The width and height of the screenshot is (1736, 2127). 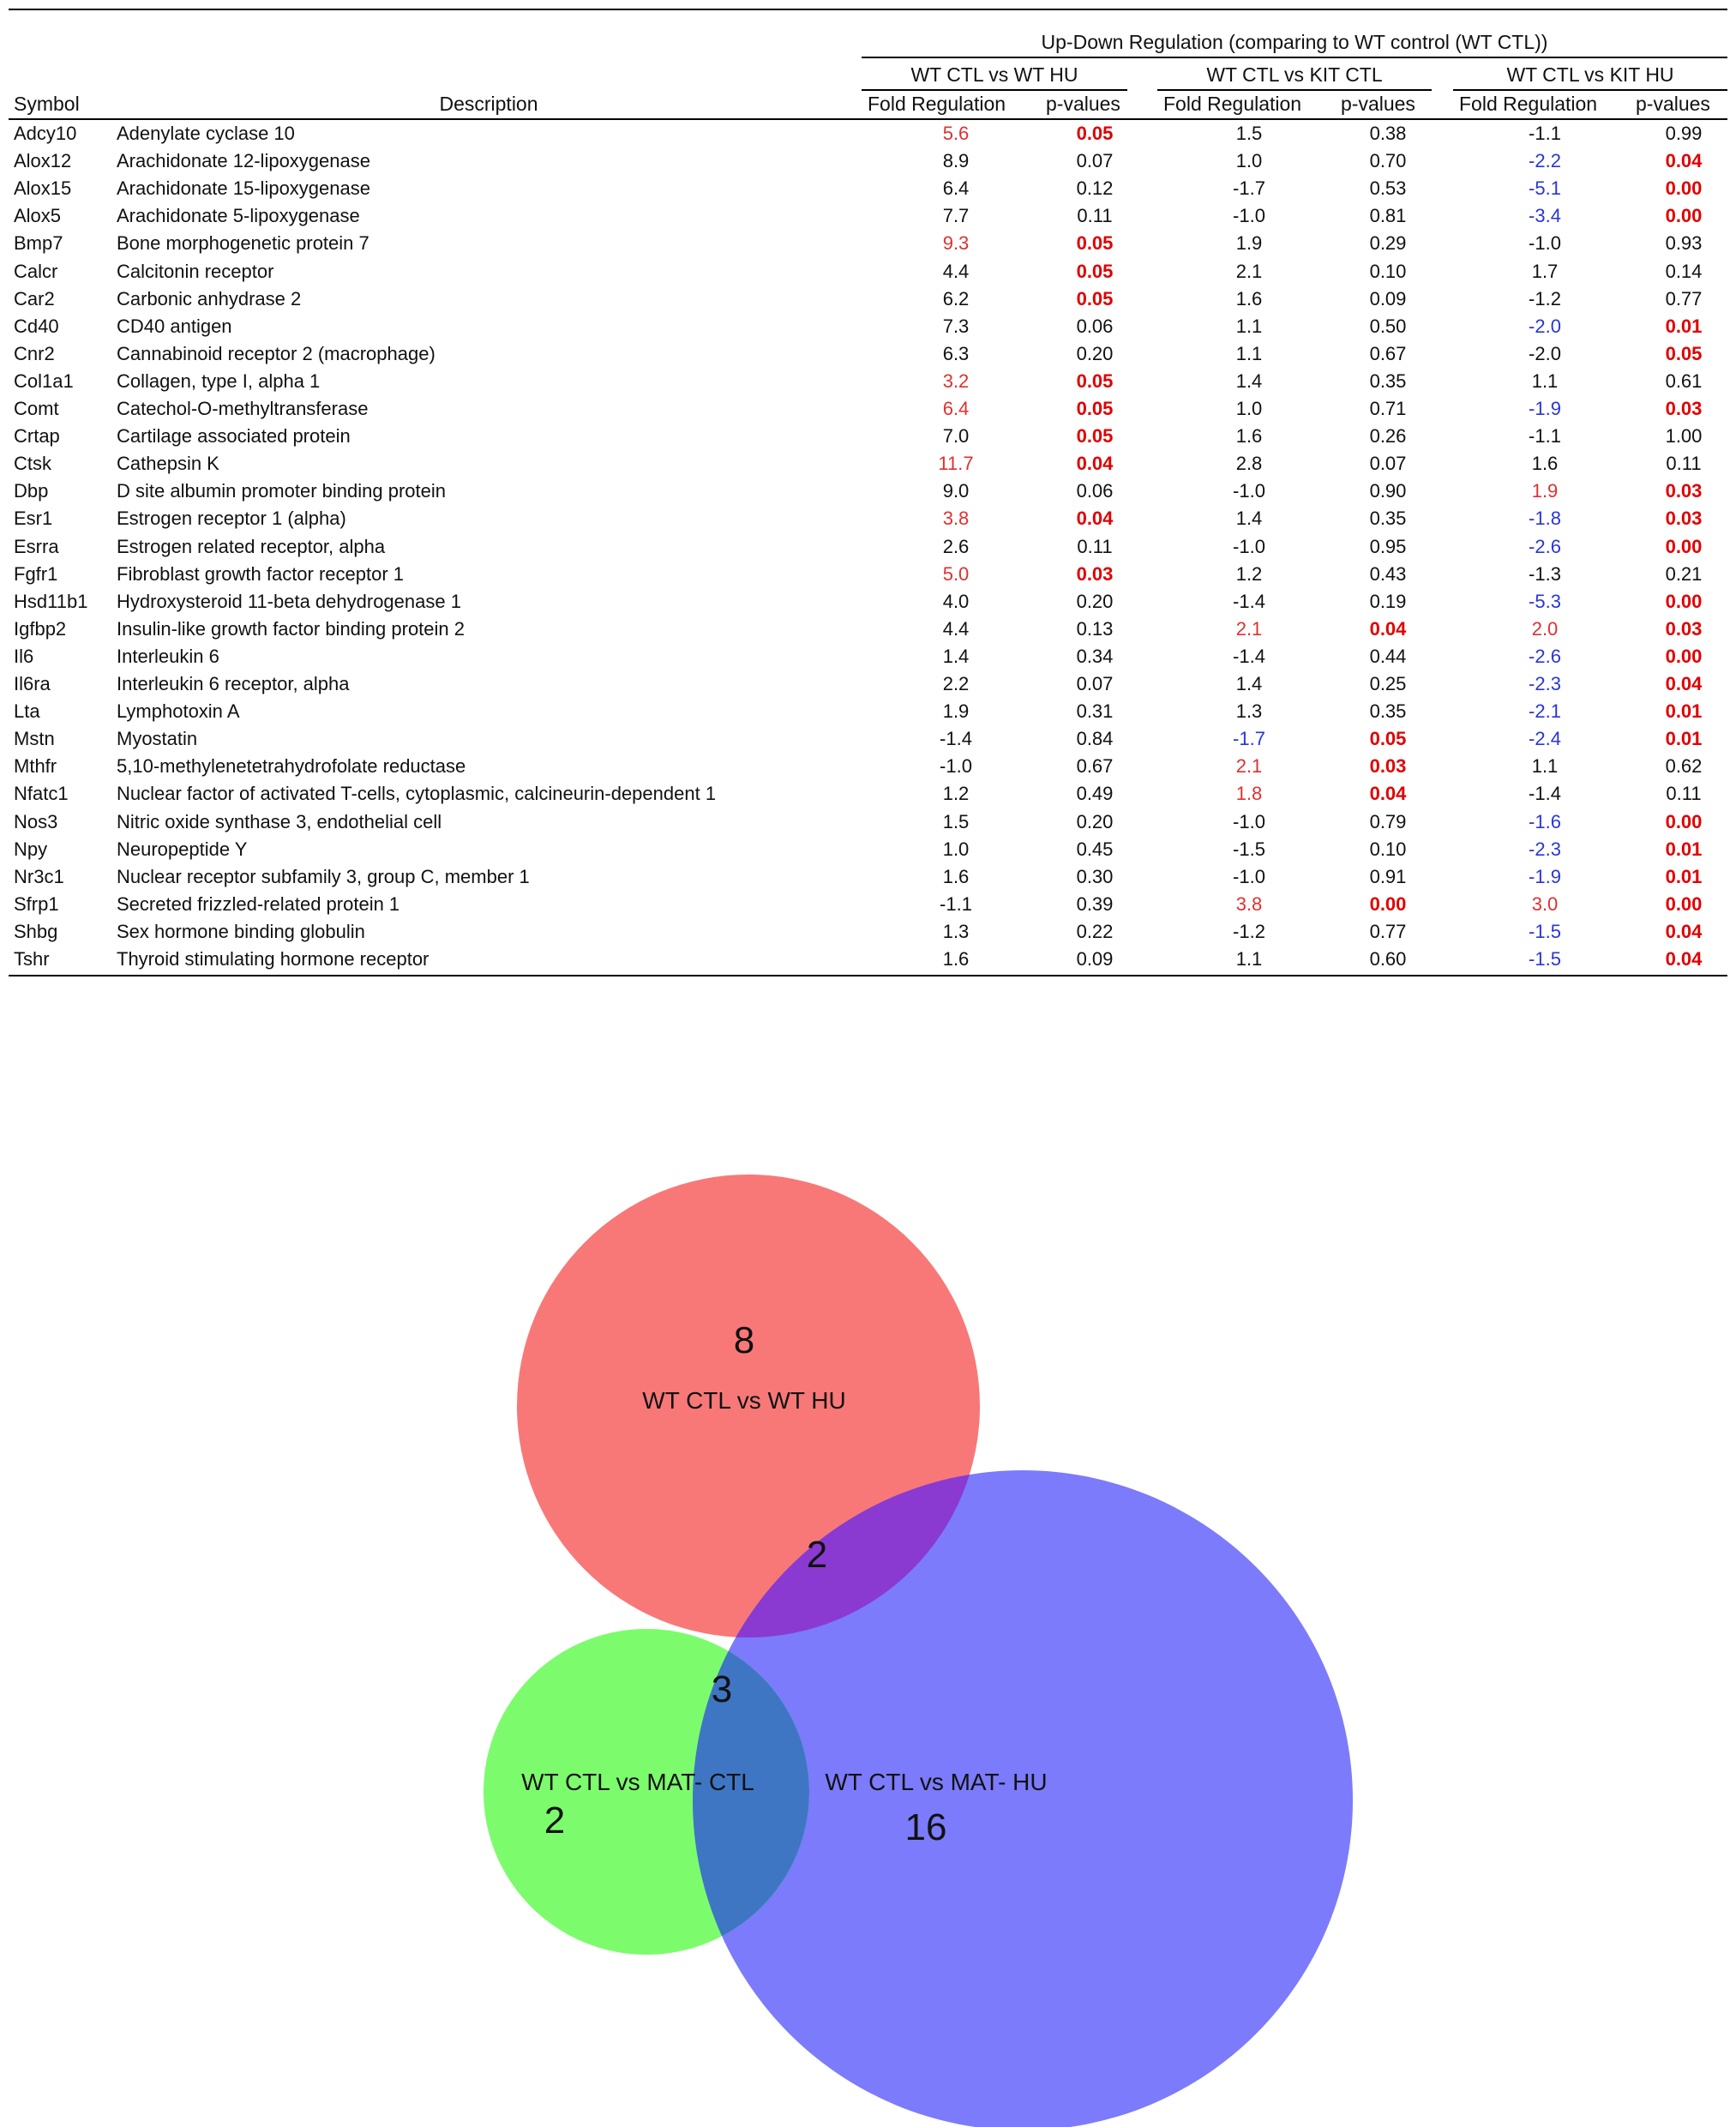 What do you see at coordinates (1095, 216) in the screenshot?
I see `p-value: 0.11` at bounding box center [1095, 216].